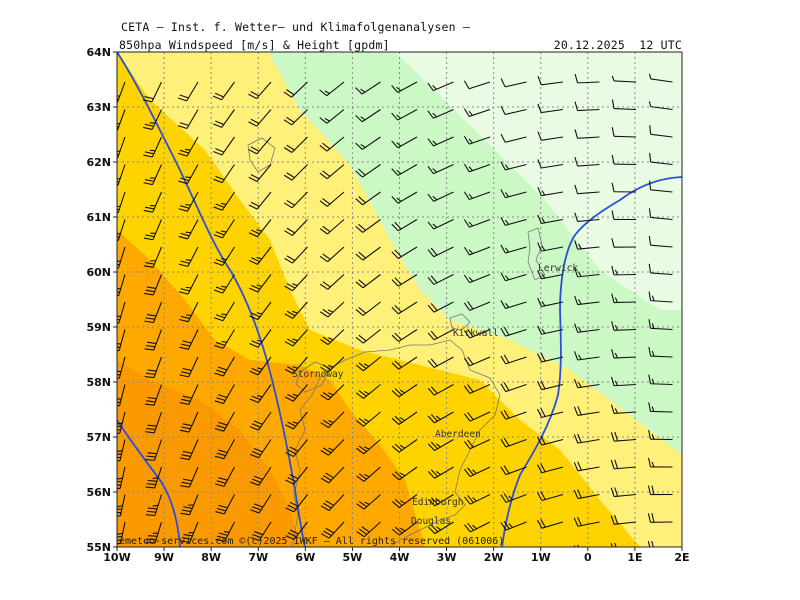 The image size is (800, 600). I want to click on lon-label: 5W, so click(353, 557).